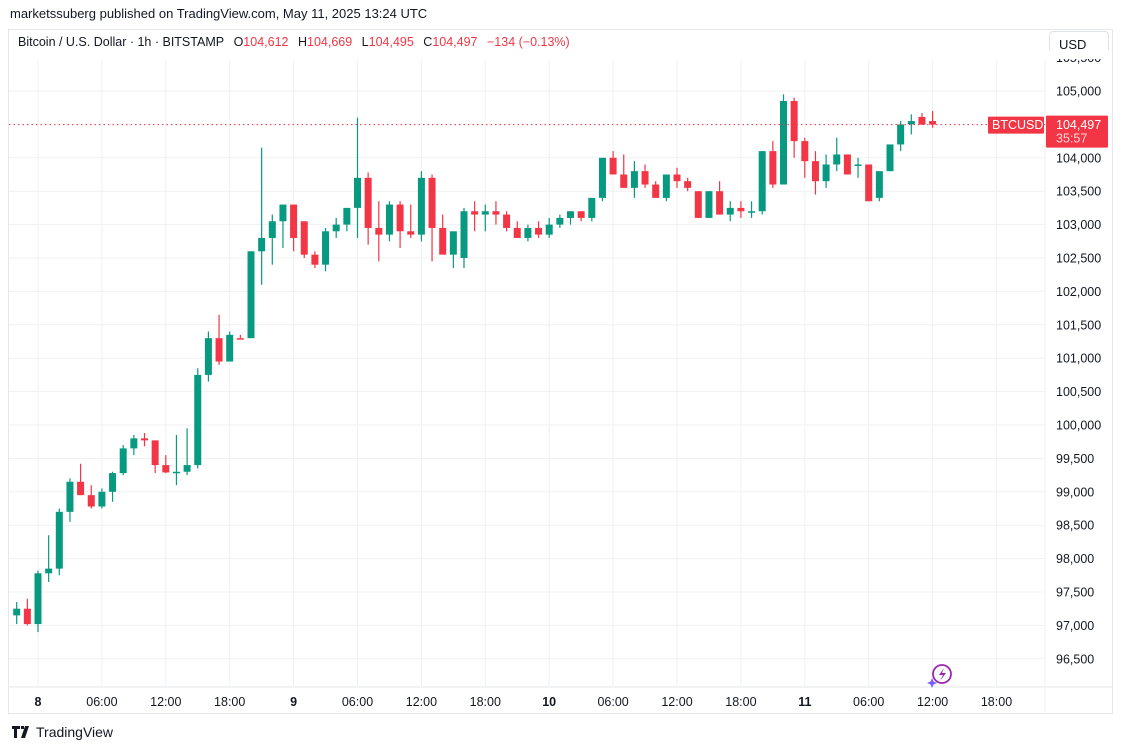 The height and width of the screenshot is (750, 1123). What do you see at coordinates (238, 42) in the screenshot?
I see `open-label: O` at bounding box center [238, 42].